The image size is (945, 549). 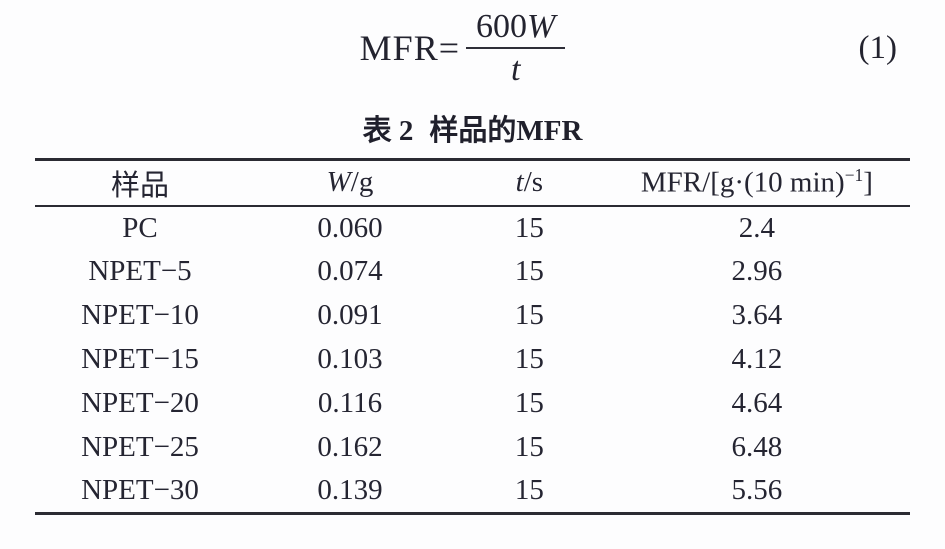 I want to click on cell-w: 0.060, so click(x=350, y=227).